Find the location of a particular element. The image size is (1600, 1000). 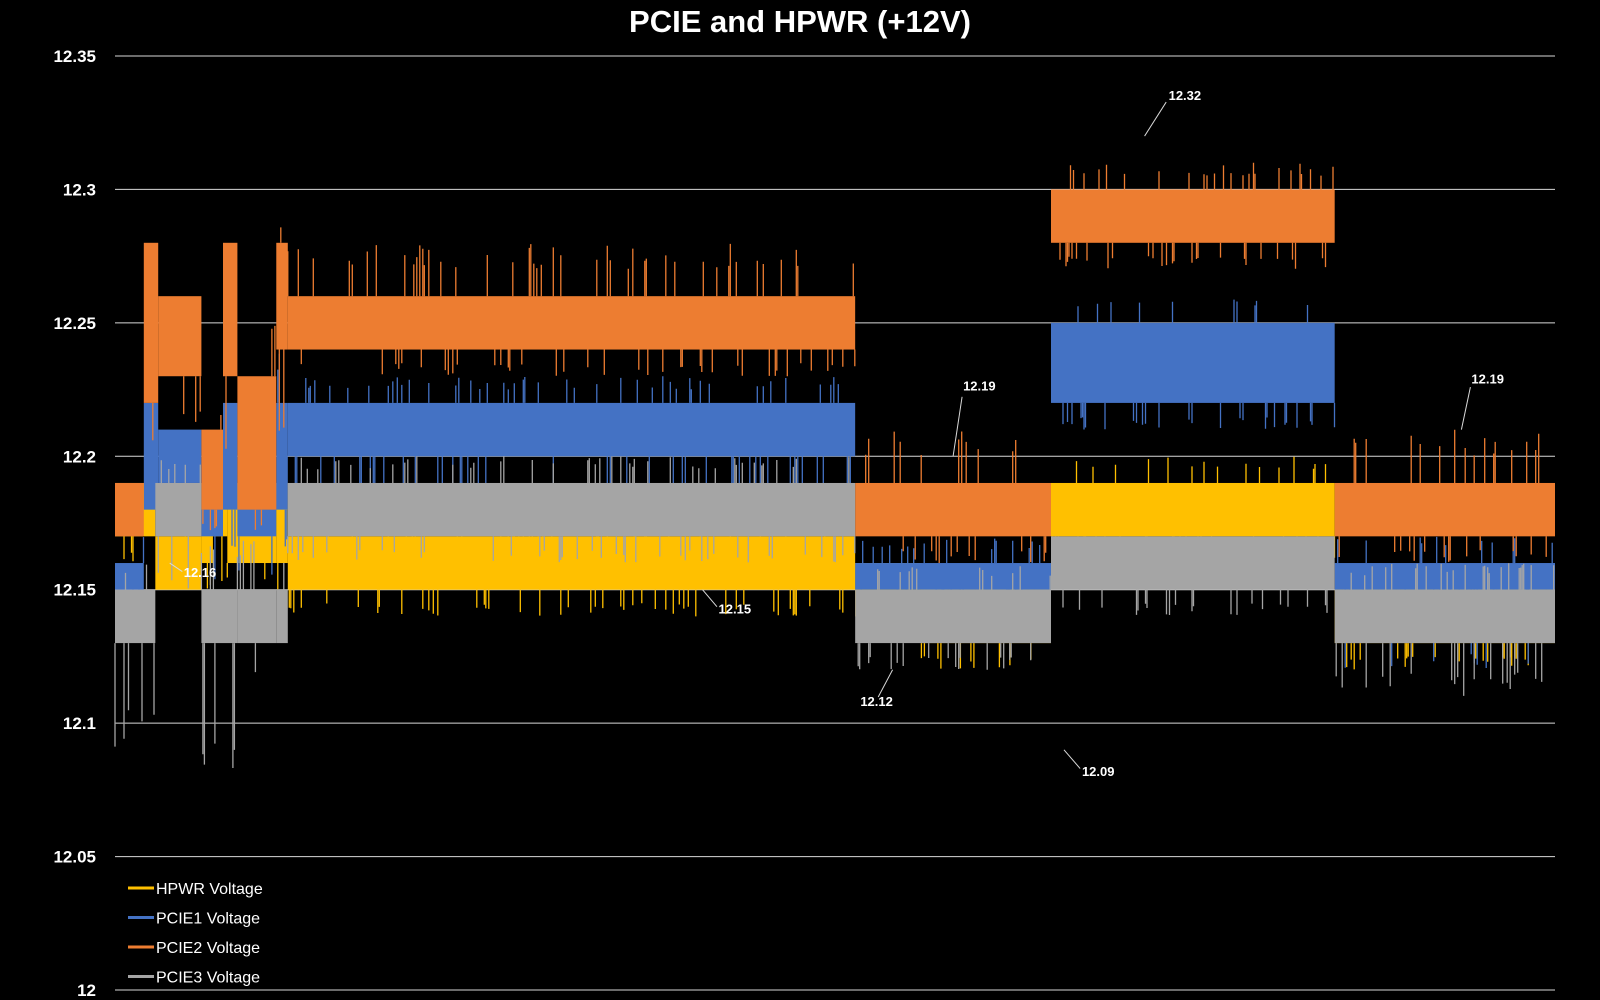

legend-label: HPWR Voltage is located at coordinates (209, 889).